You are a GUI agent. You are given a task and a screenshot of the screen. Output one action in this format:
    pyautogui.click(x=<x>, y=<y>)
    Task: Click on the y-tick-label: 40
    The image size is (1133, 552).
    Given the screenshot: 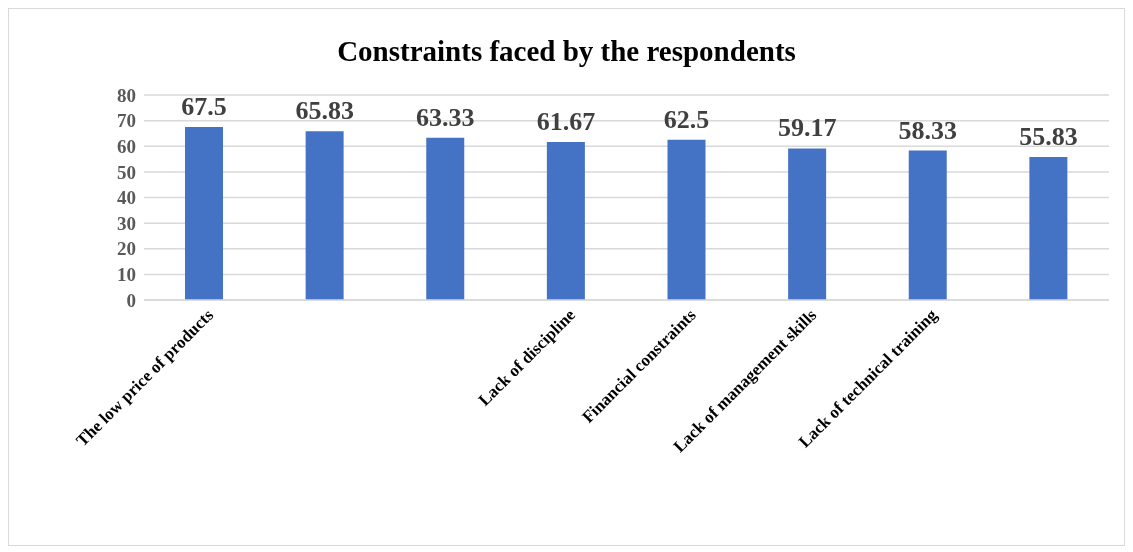 What is the action you would take?
    pyautogui.click(x=126, y=198)
    